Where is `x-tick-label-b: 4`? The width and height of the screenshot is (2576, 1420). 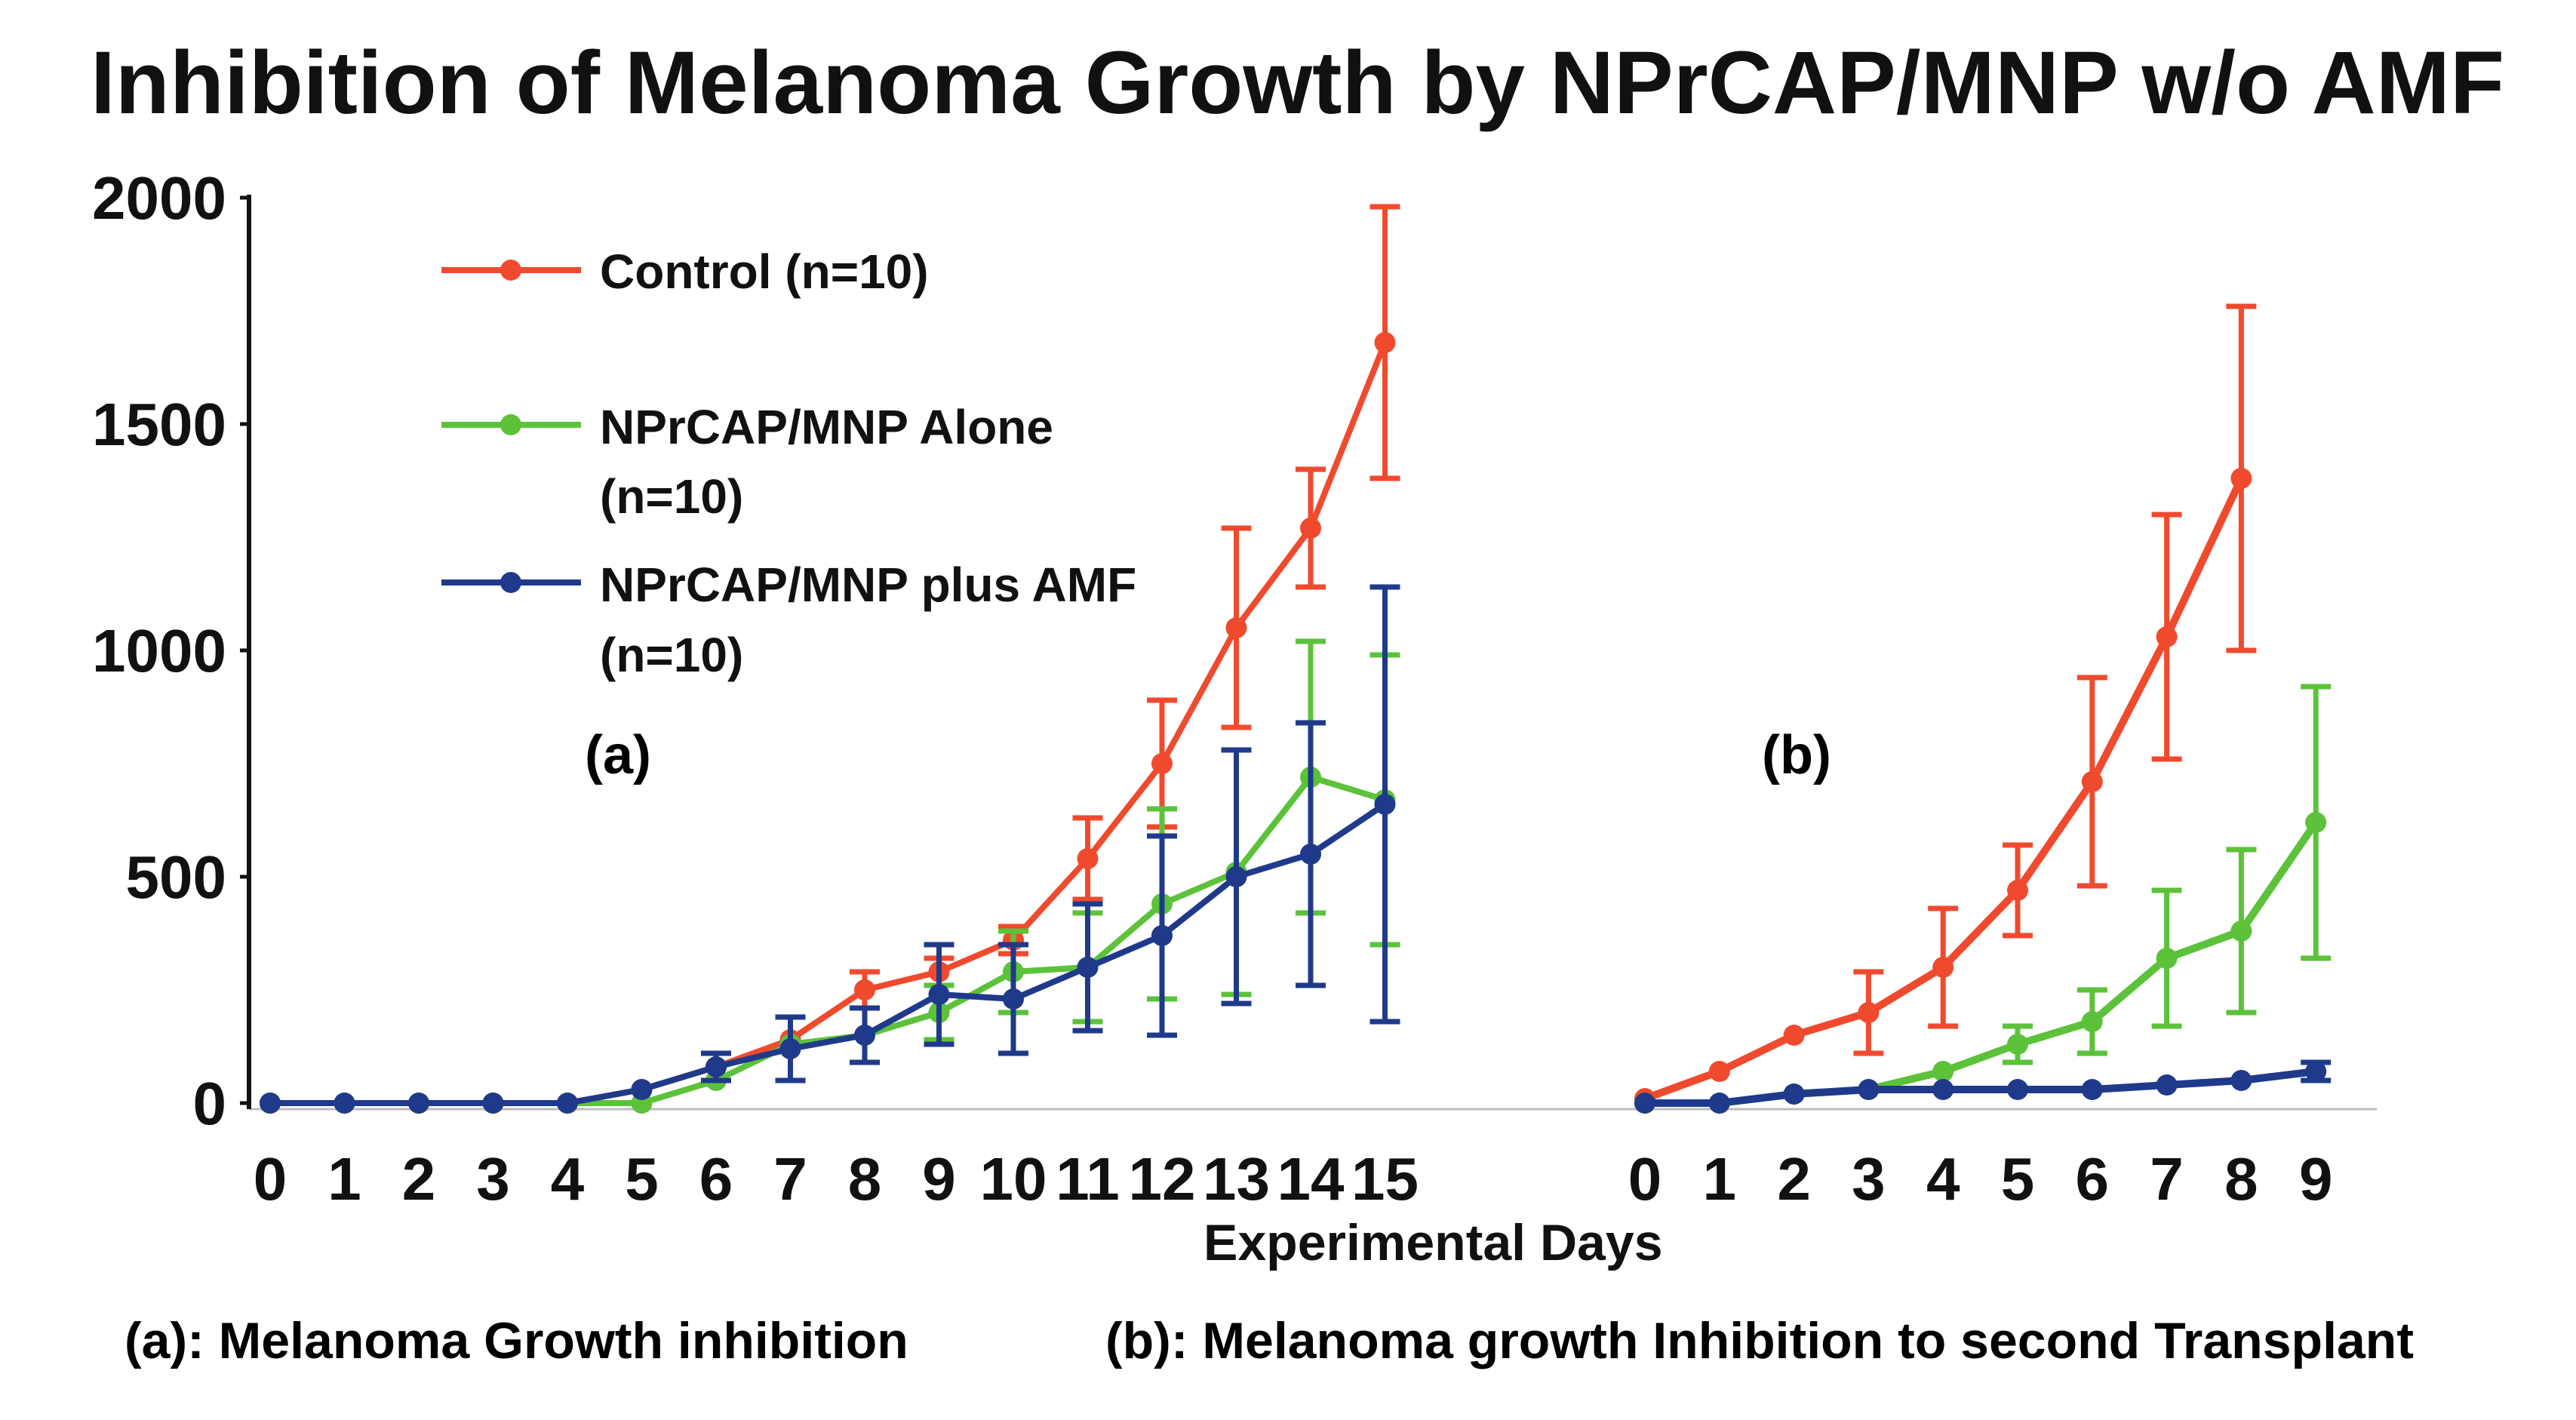 x-tick-label-b: 4 is located at coordinates (1943, 1179).